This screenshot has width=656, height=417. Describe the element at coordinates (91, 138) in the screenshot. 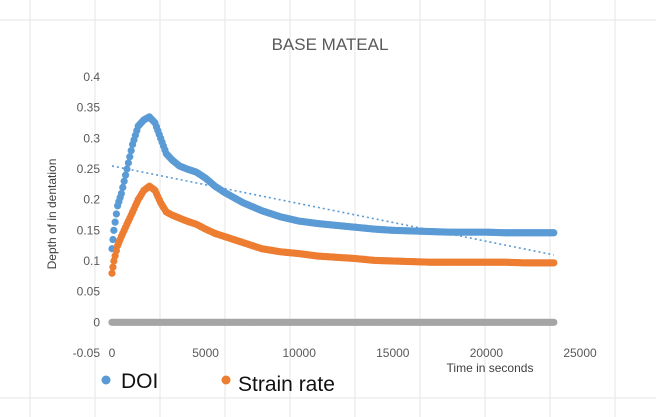

I see `y-tick-label: 0.3` at that location.